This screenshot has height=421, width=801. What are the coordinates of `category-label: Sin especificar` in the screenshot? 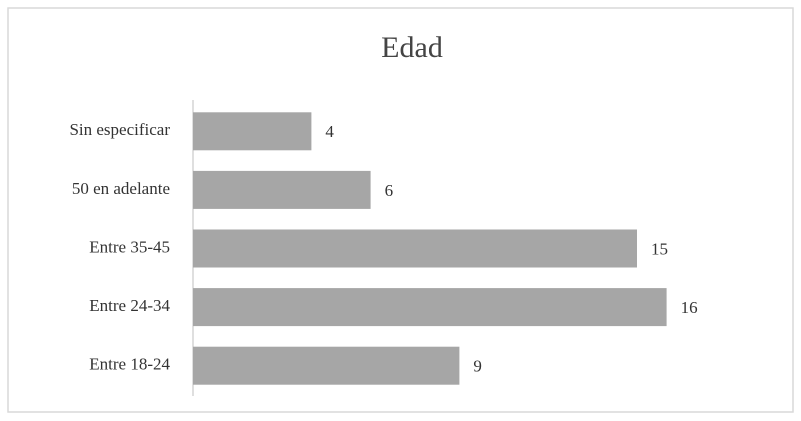 It's located at (119, 129).